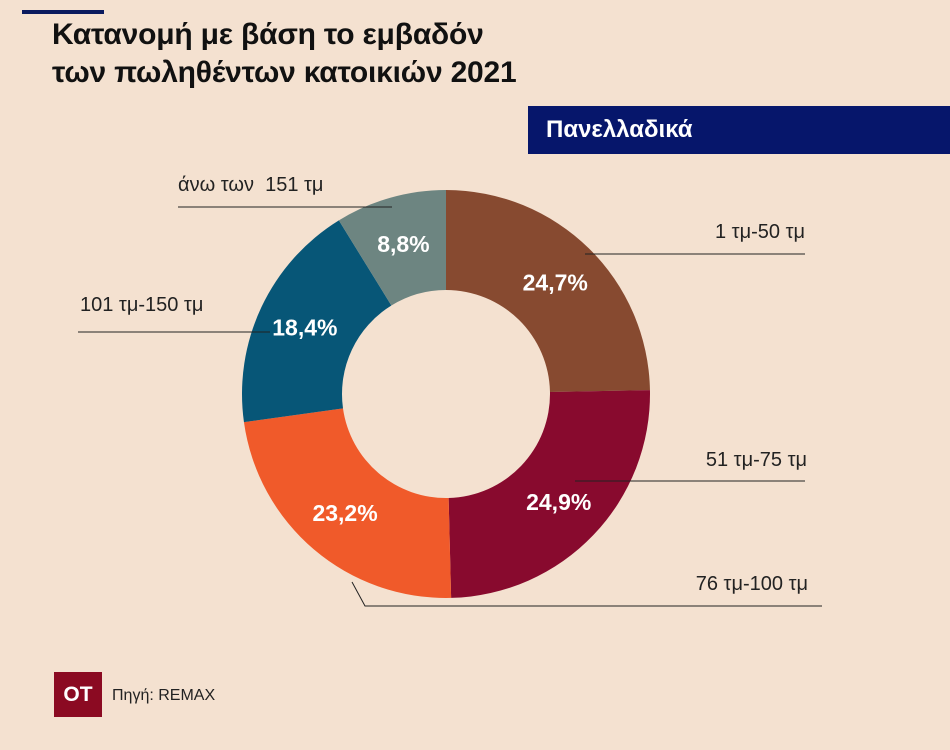 The image size is (950, 750). Describe the element at coordinates (268, 34) in the screenshot. I see `chart-title-line-1: Κατανομή με βάση το εμβαδόν` at that location.